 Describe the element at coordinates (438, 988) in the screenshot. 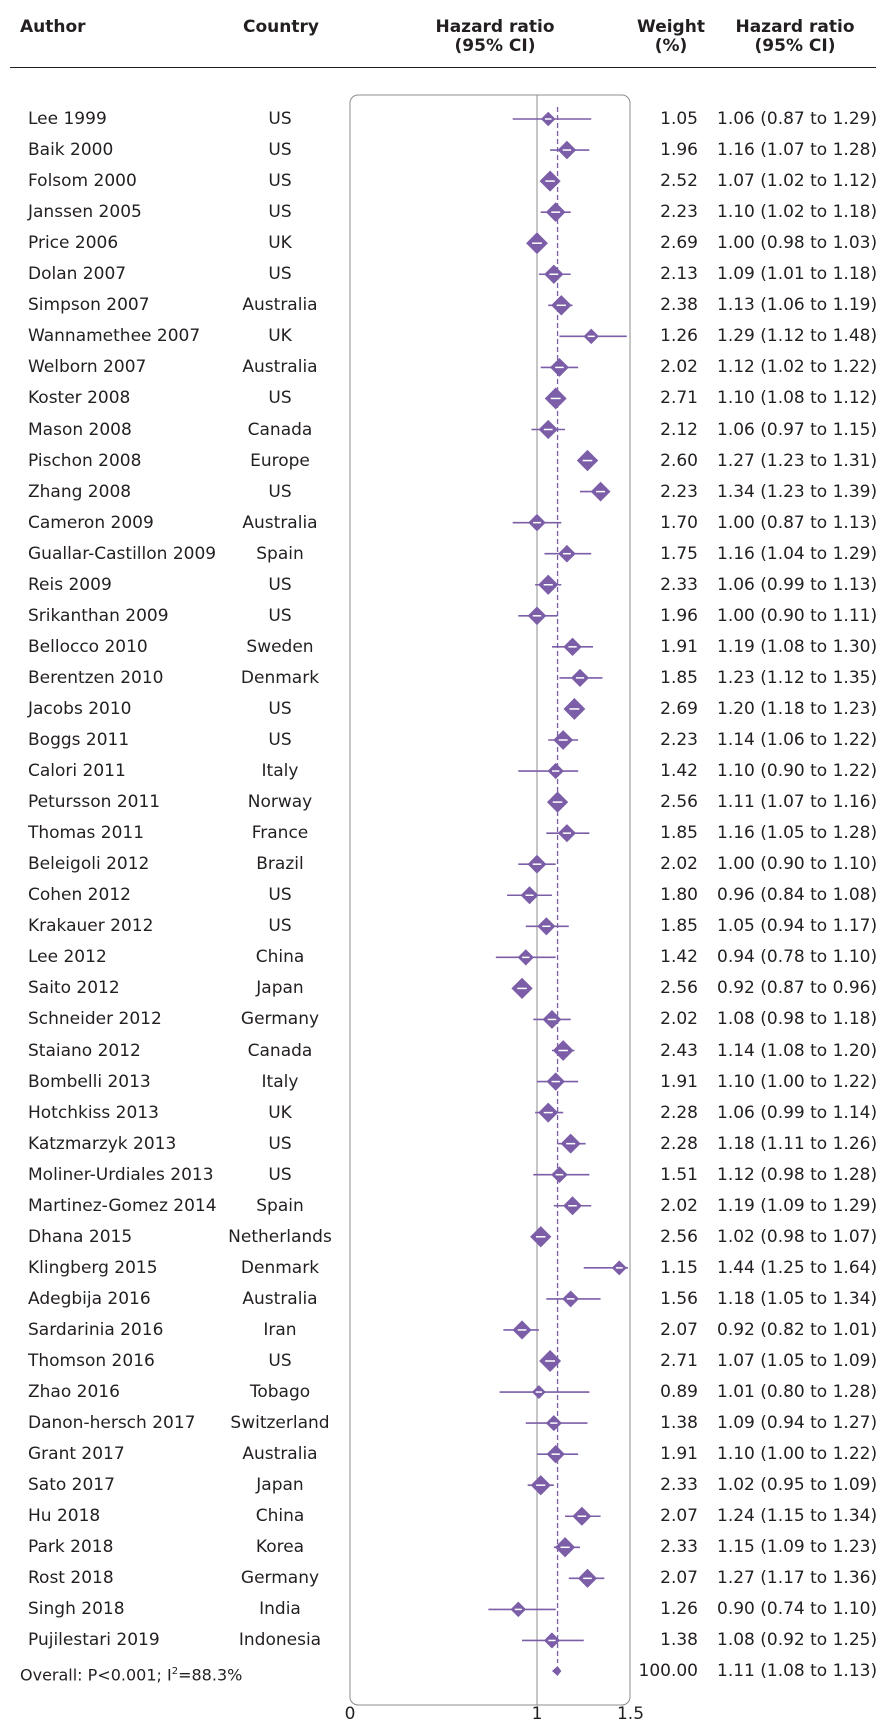

I see `table-row: Saito 2012 Japan 2.56 0.92 (0.87 to 0.96)` at that location.